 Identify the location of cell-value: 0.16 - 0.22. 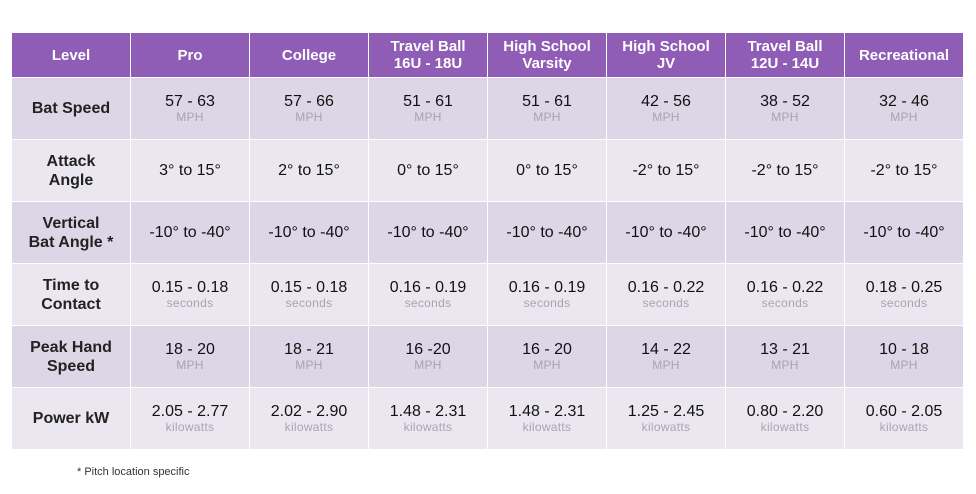
(666, 287).